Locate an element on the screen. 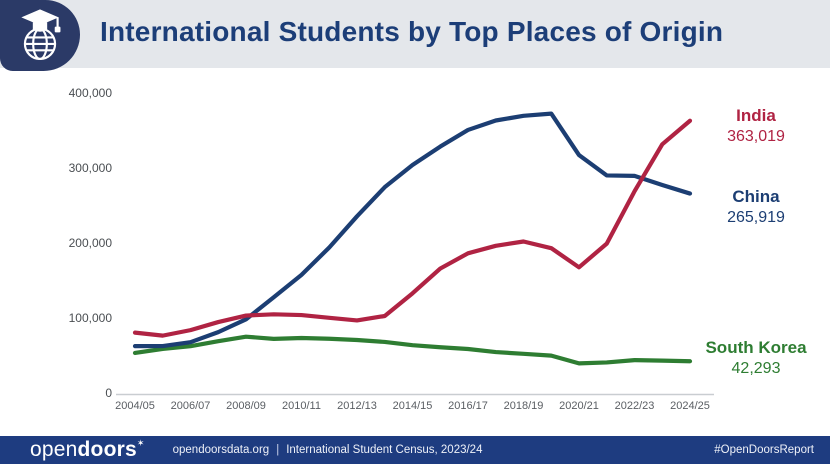 The height and width of the screenshot is (464, 830). footer-source-url: opendoorsdata.org is located at coordinates (221, 450).